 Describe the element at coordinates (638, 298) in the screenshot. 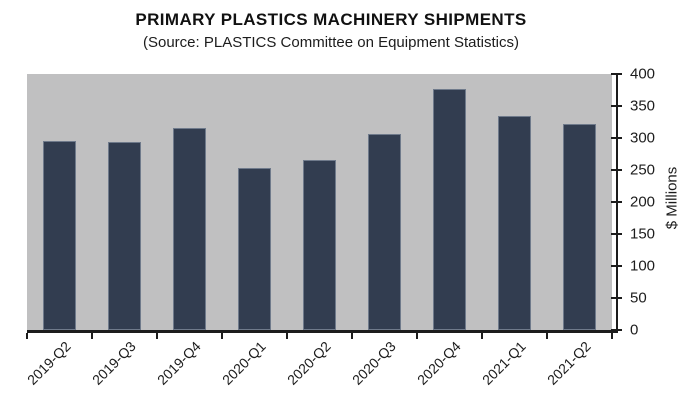

I see `y-tick-label-50: 50` at that location.